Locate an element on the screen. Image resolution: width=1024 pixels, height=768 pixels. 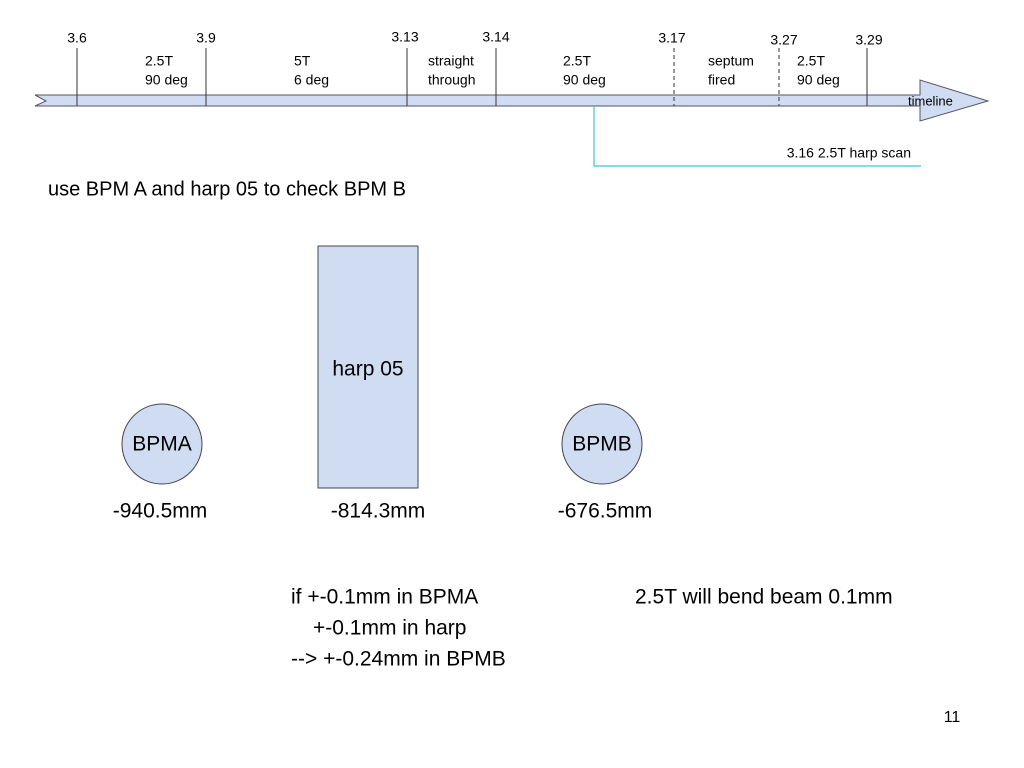
marker-label: 3.17 is located at coordinates (671, 38).